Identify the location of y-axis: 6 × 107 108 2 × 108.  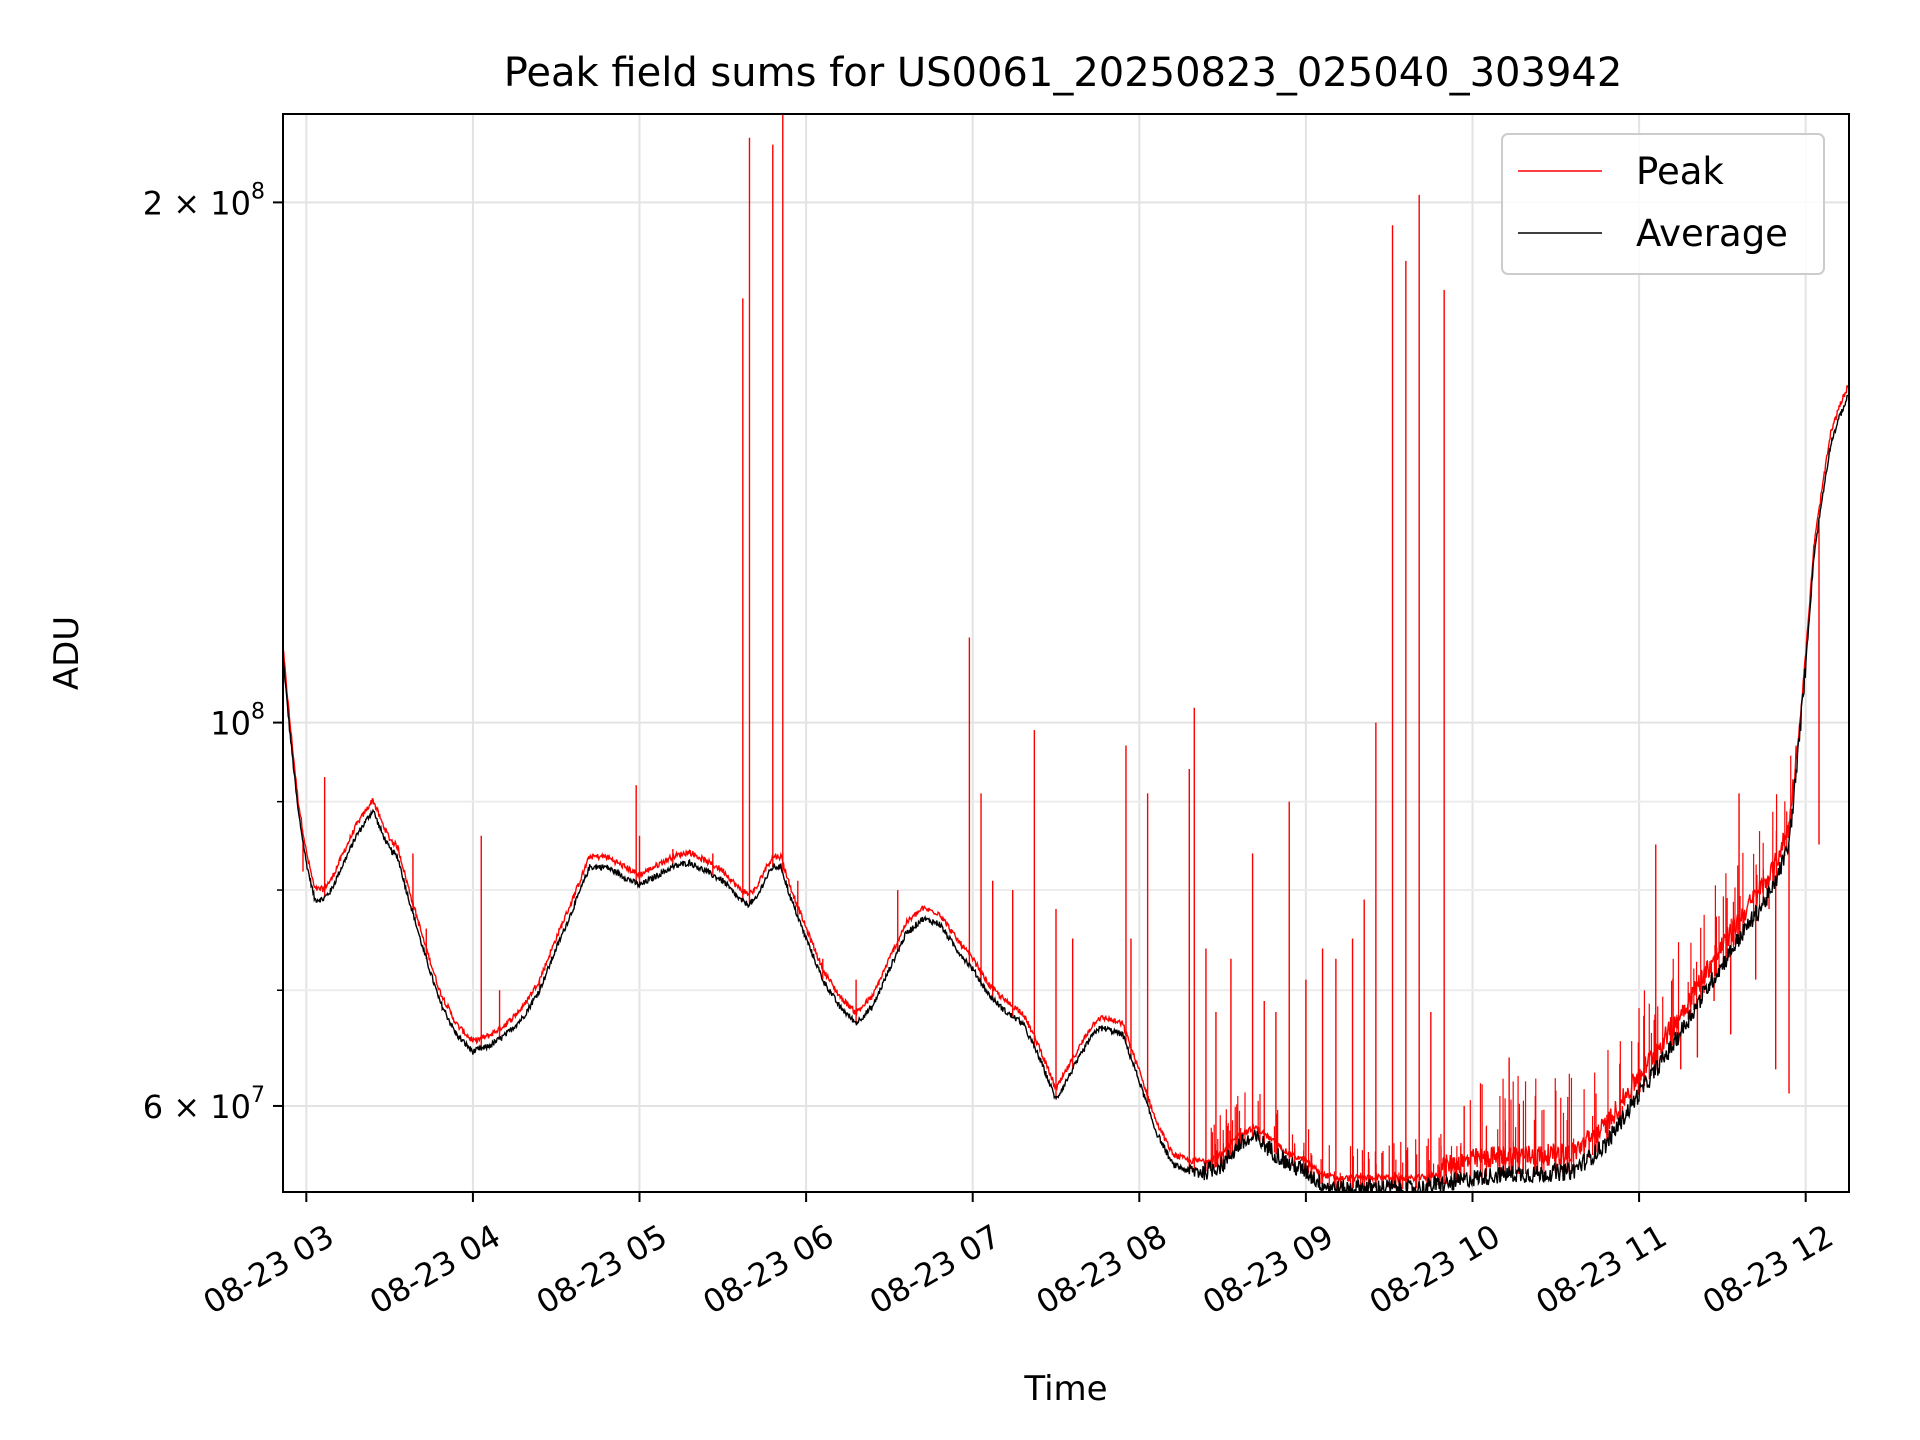
(213, 652).